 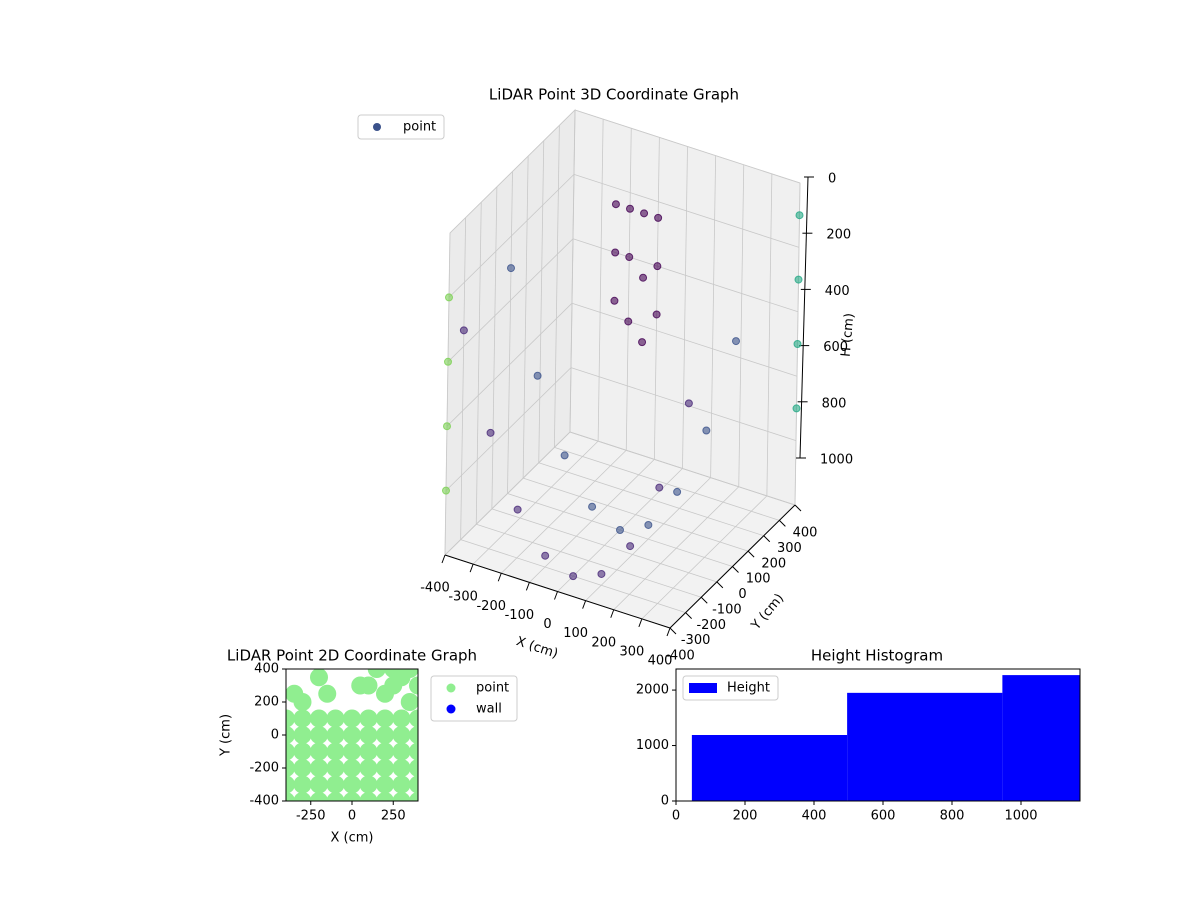 What do you see at coordinates (773, 563) in the screenshot?
I see `y-tick-label: 200` at bounding box center [773, 563].